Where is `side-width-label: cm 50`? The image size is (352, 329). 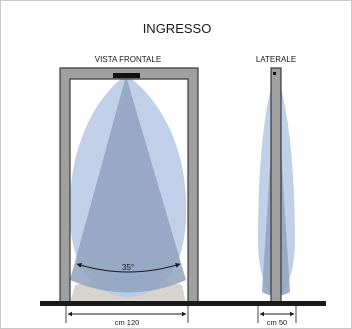
side-width-label: cm 50 is located at coordinates (277, 322).